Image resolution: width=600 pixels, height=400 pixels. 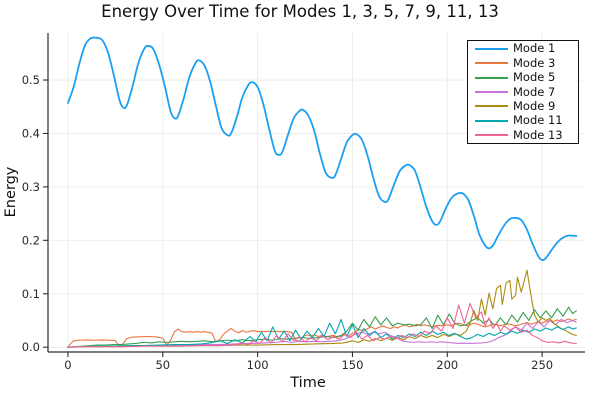 I want to click on y-tick-label: 0.4, so click(x=31, y=133).